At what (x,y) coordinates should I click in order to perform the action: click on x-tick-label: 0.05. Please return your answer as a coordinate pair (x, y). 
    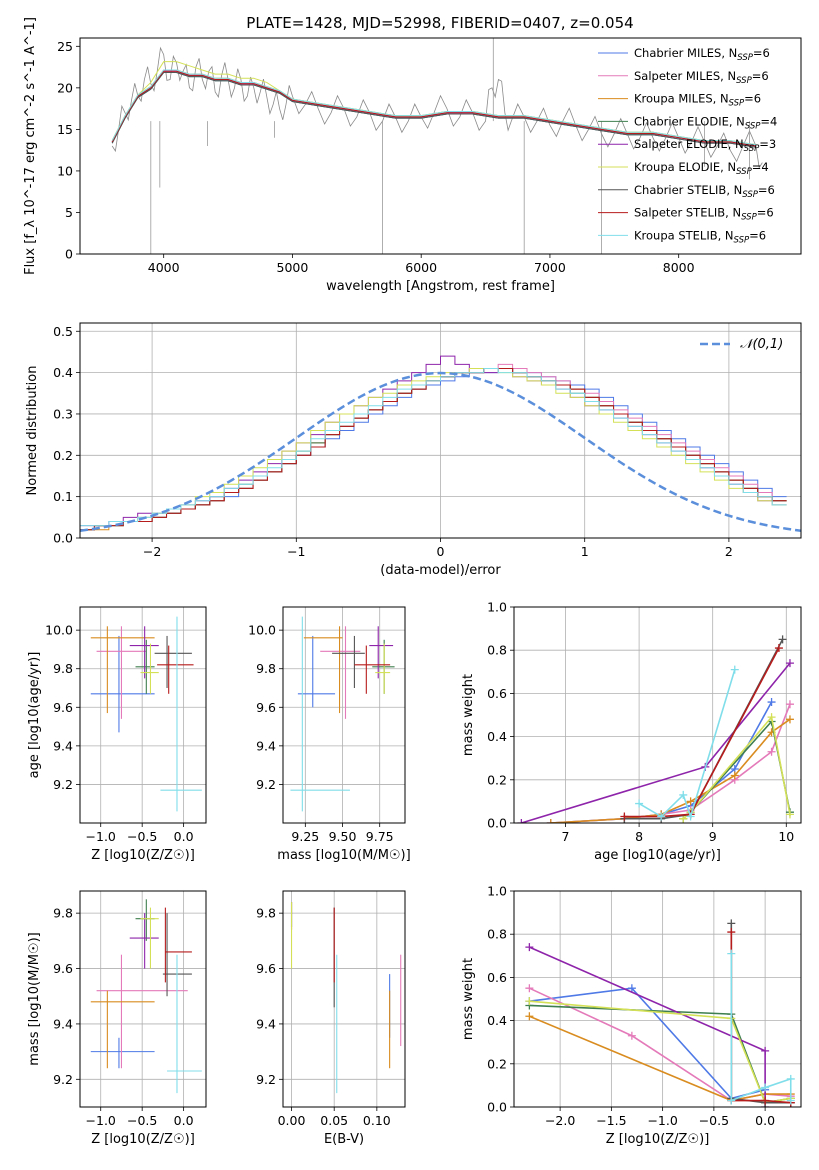
    Looking at the image, I should click on (334, 1120).